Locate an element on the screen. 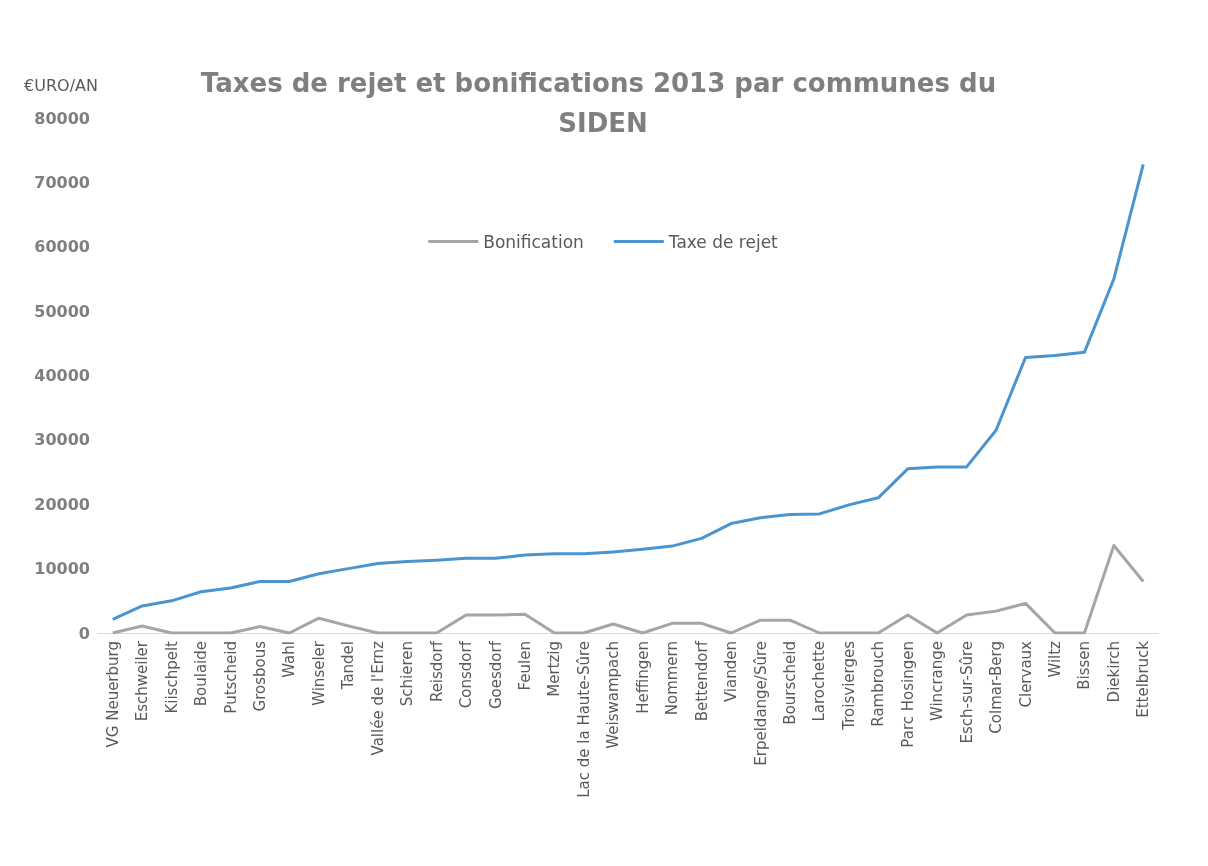 The width and height of the screenshot is (1208, 866). x-tick-label: Goesdorf is located at coordinates (495, 674).